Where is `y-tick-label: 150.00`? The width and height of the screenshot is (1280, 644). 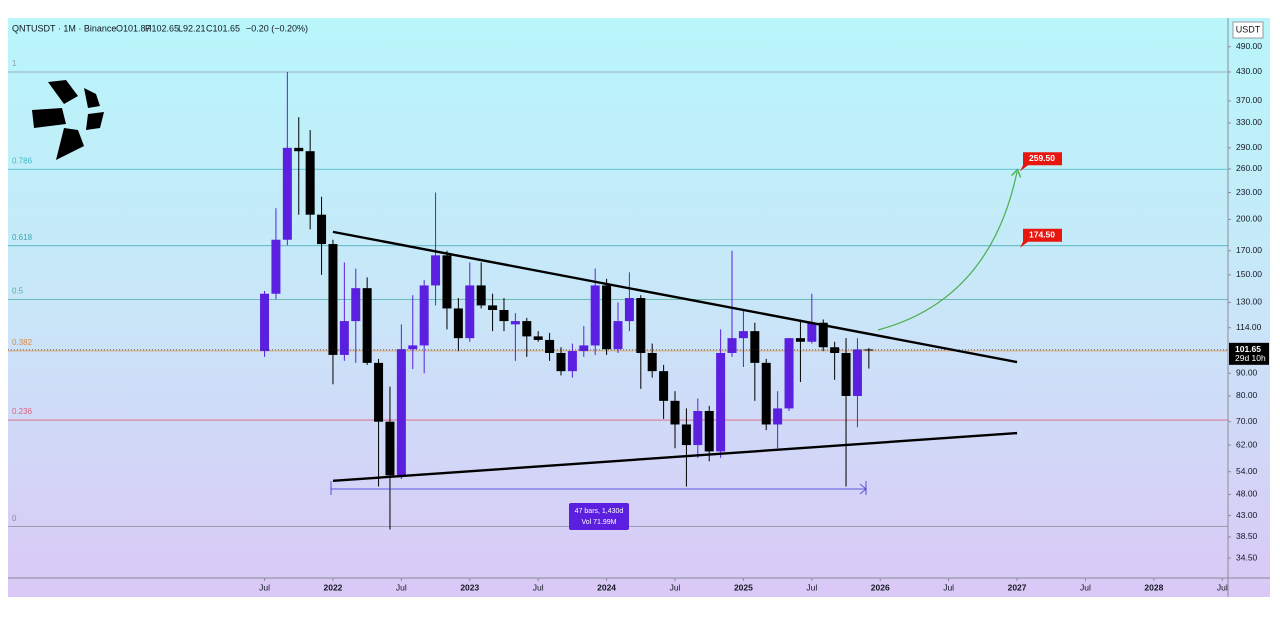 y-tick-label: 150.00 is located at coordinates (1249, 274).